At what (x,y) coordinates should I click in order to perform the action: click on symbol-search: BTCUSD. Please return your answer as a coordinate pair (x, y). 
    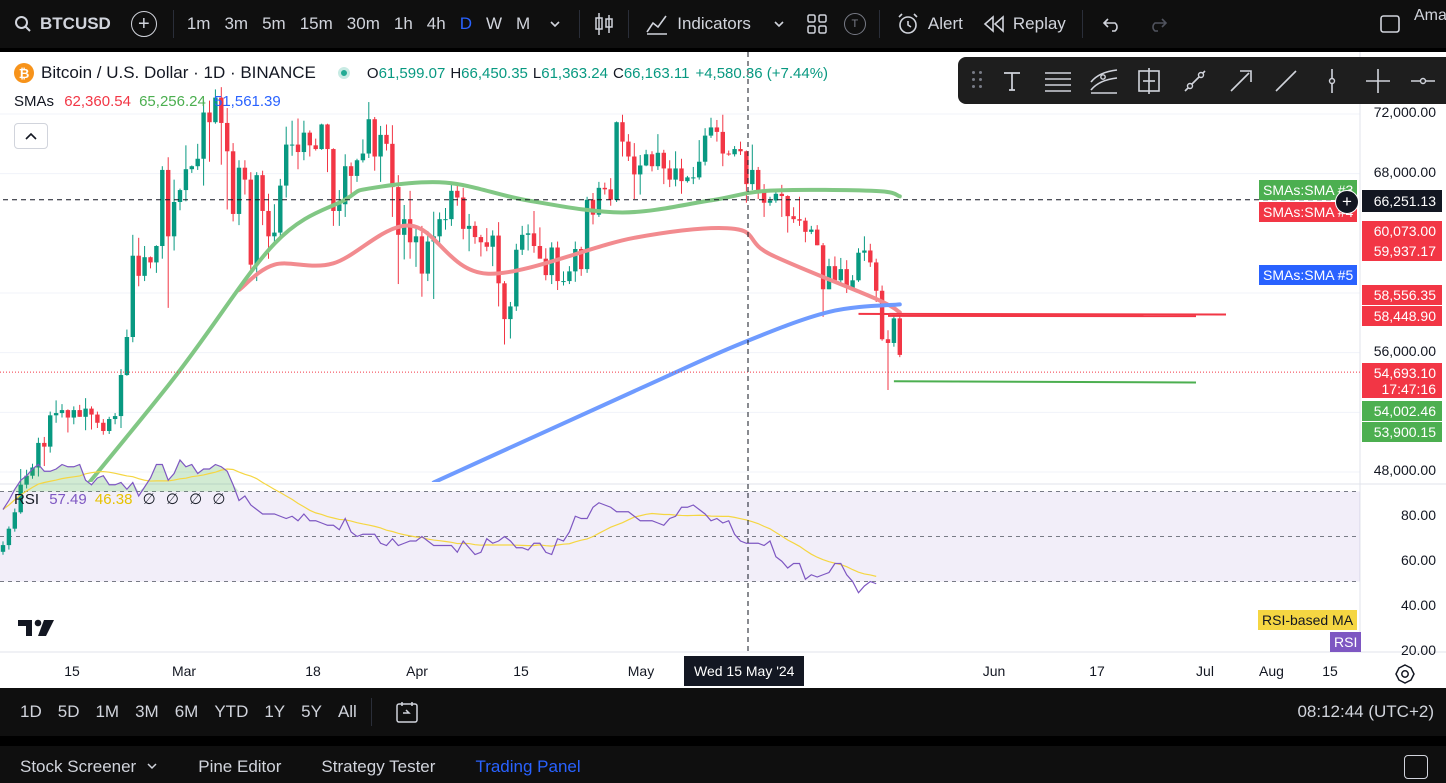
    Looking at the image, I should click on (61, 24).